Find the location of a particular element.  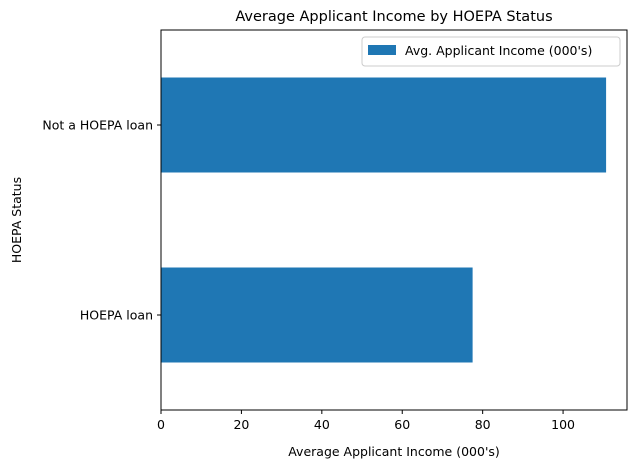

bar-not-a-hoepa-loan is located at coordinates (384, 125).